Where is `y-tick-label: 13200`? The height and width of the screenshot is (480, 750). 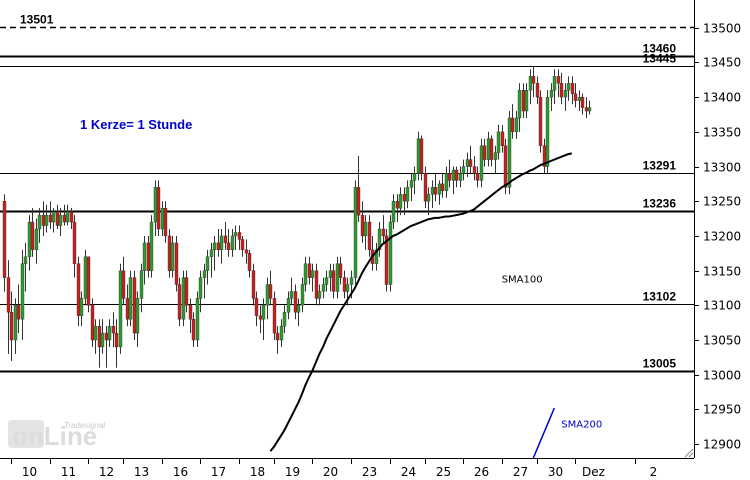
y-tick-label: 13200 is located at coordinates (722, 237).